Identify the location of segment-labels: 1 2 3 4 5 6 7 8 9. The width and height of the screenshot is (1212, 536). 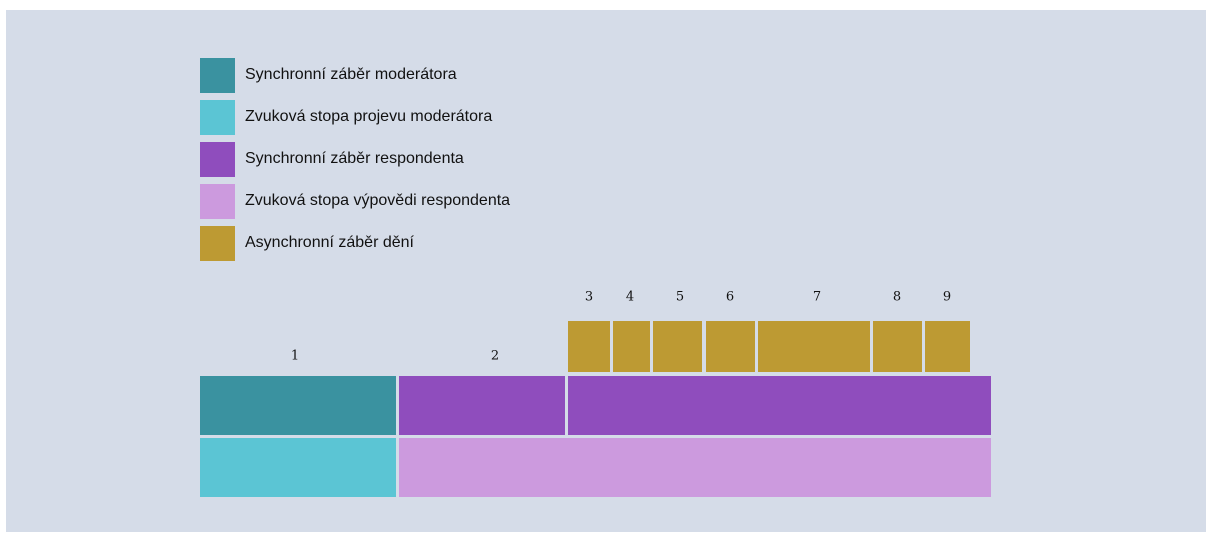
(621, 327).